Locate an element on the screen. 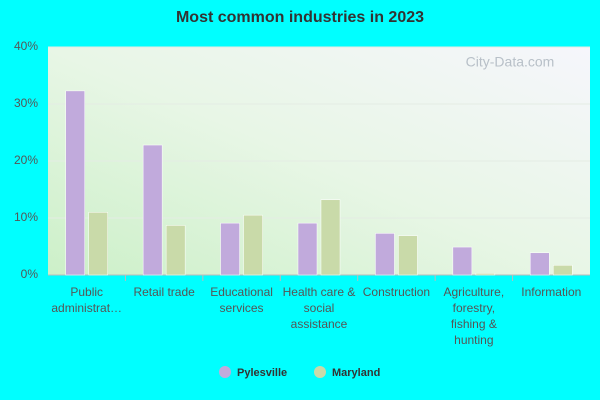 The width and height of the screenshot is (600, 400). legend-label: Maryland is located at coordinates (356, 373).